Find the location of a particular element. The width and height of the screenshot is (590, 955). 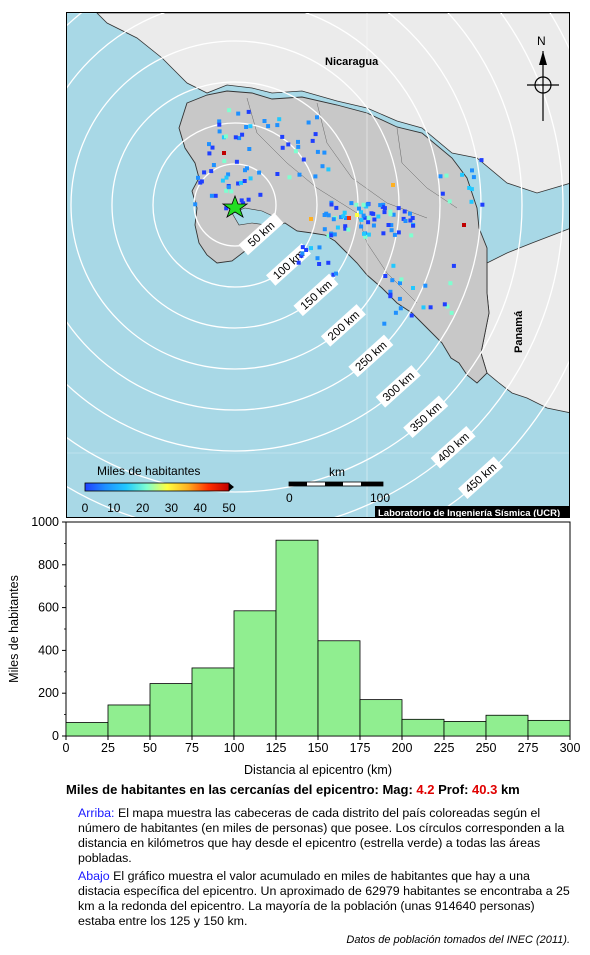

y-tick-label: 200 is located at coordinates (48, 693).